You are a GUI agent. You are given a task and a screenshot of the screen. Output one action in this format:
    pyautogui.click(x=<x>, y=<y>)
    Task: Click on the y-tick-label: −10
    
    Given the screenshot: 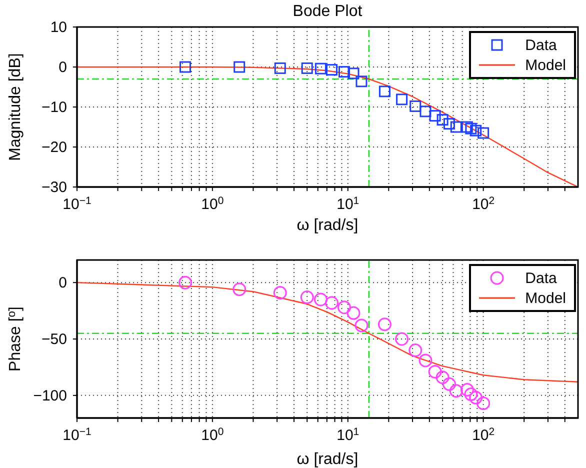 What is the action you would take?
    pyautogui.click(x=54, y=107)
    